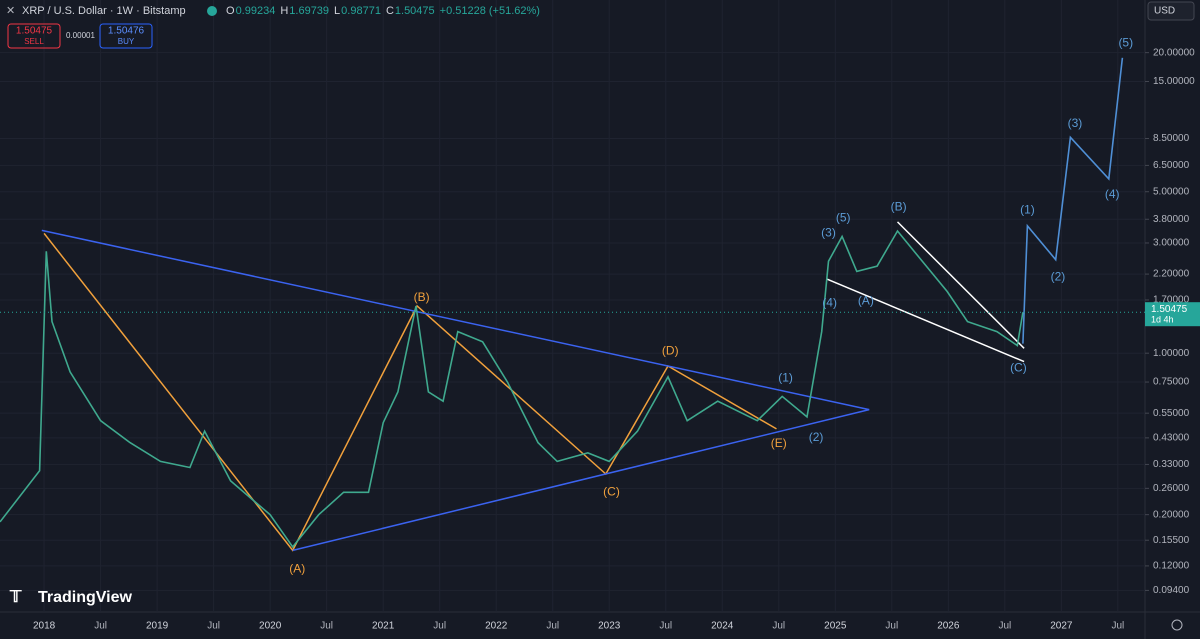 The width and height of the screenshot is (1200, 639). Describe the element at coordinates (670, 350) in the screenshot. I see `wave-label: (D)` at that location.